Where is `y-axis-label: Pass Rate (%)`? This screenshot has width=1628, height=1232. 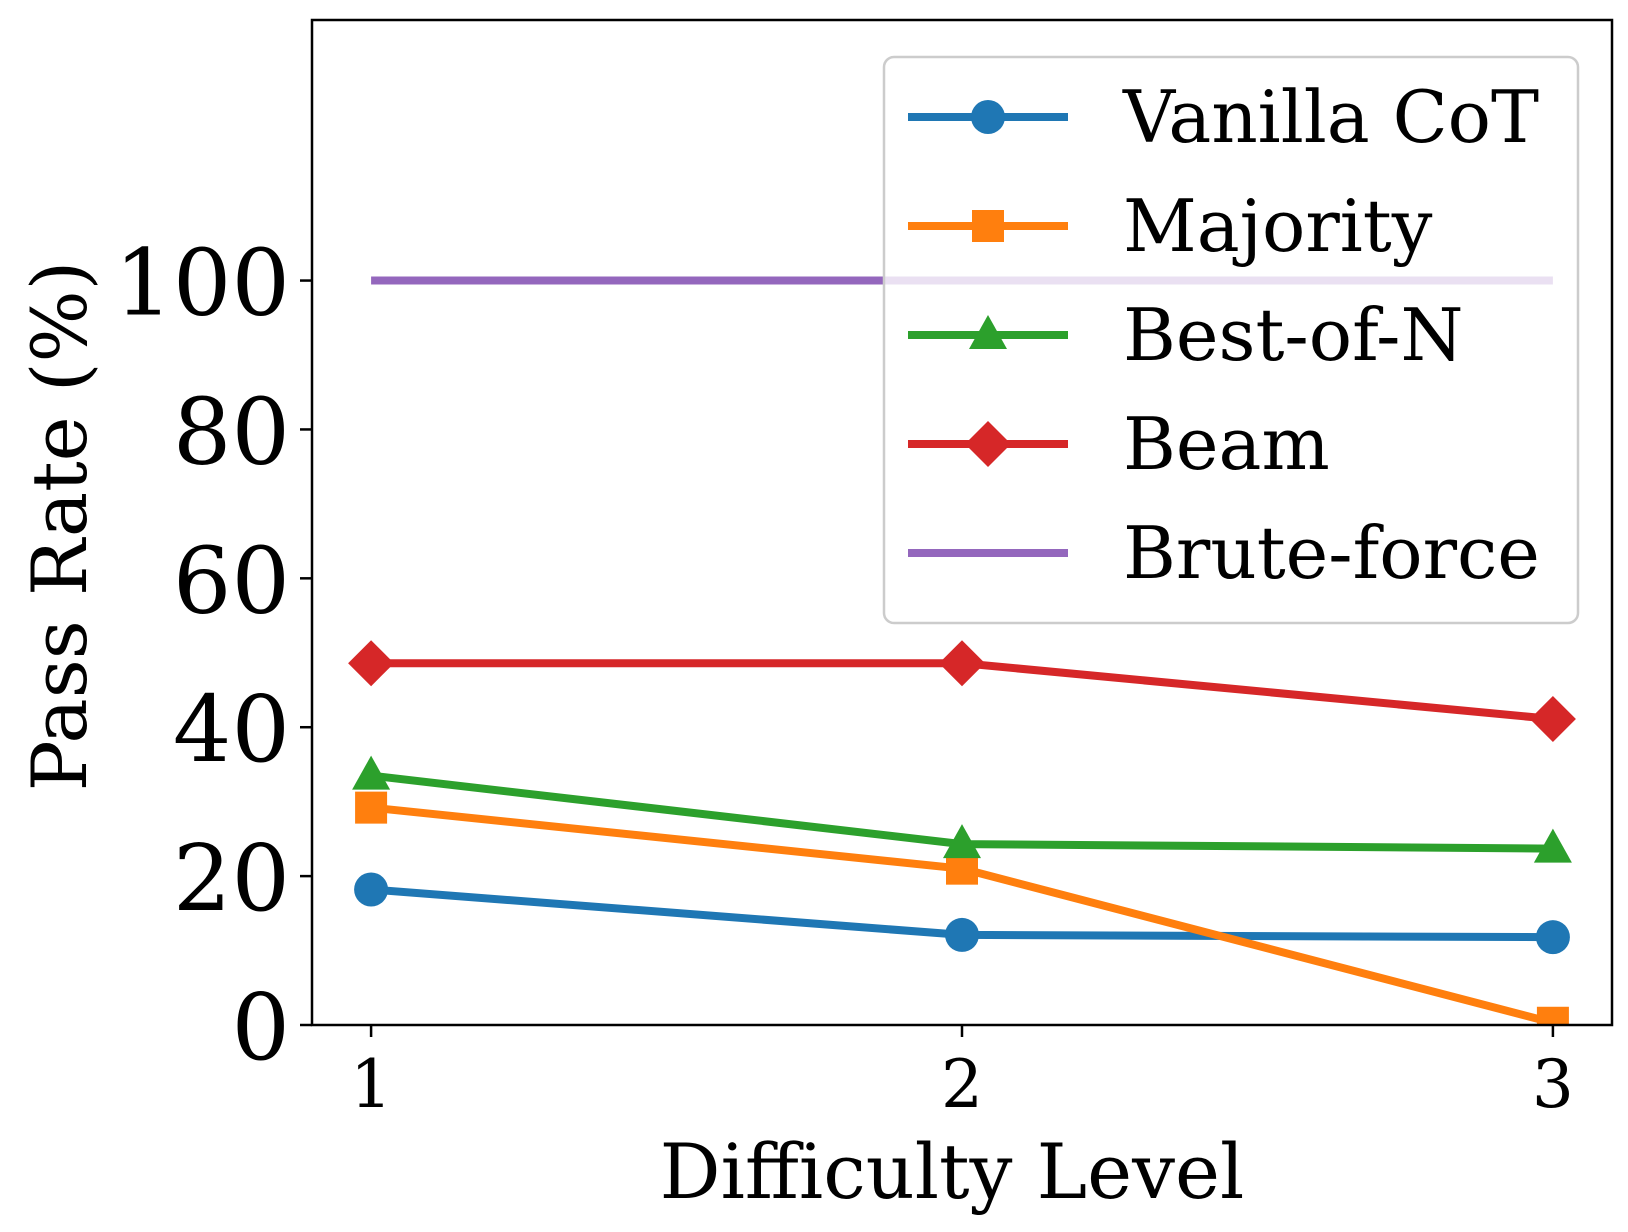 y-axis-label: Pass Rate (%) is located at coordinates (59, 526).